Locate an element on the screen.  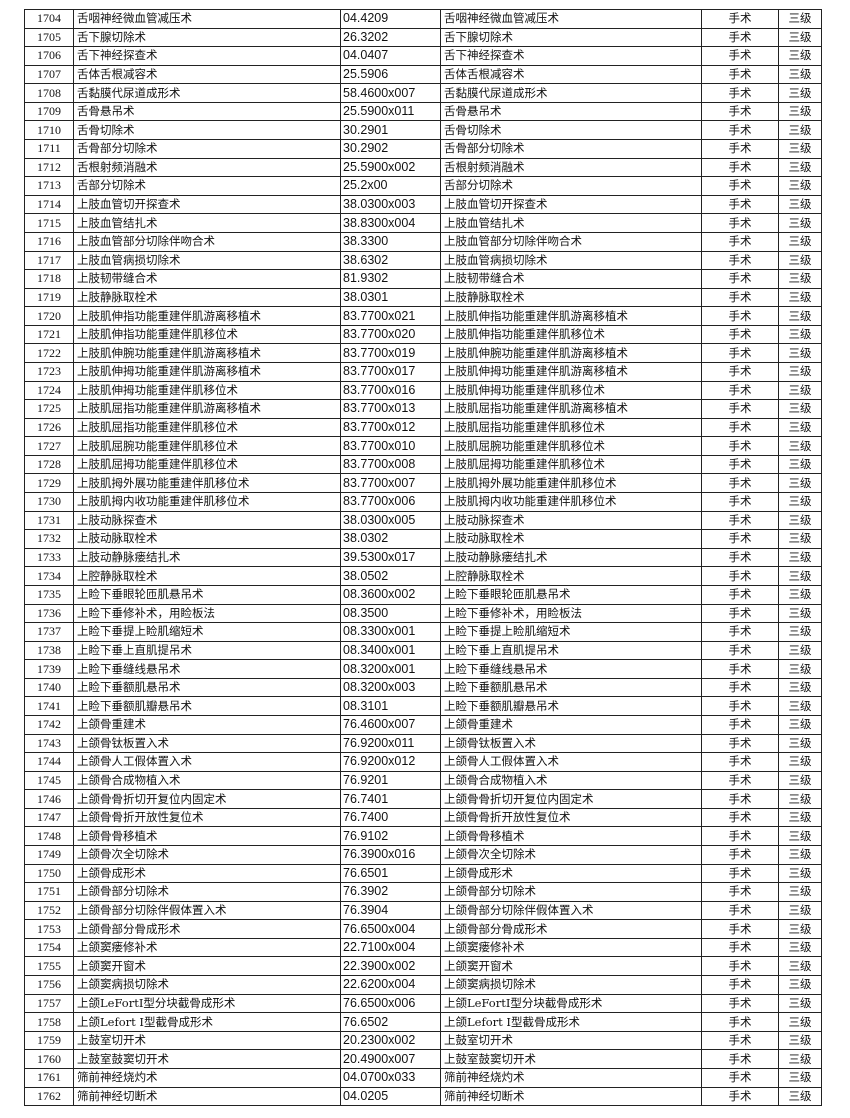
row-number: 1715 is located at coordinates (49, 223).